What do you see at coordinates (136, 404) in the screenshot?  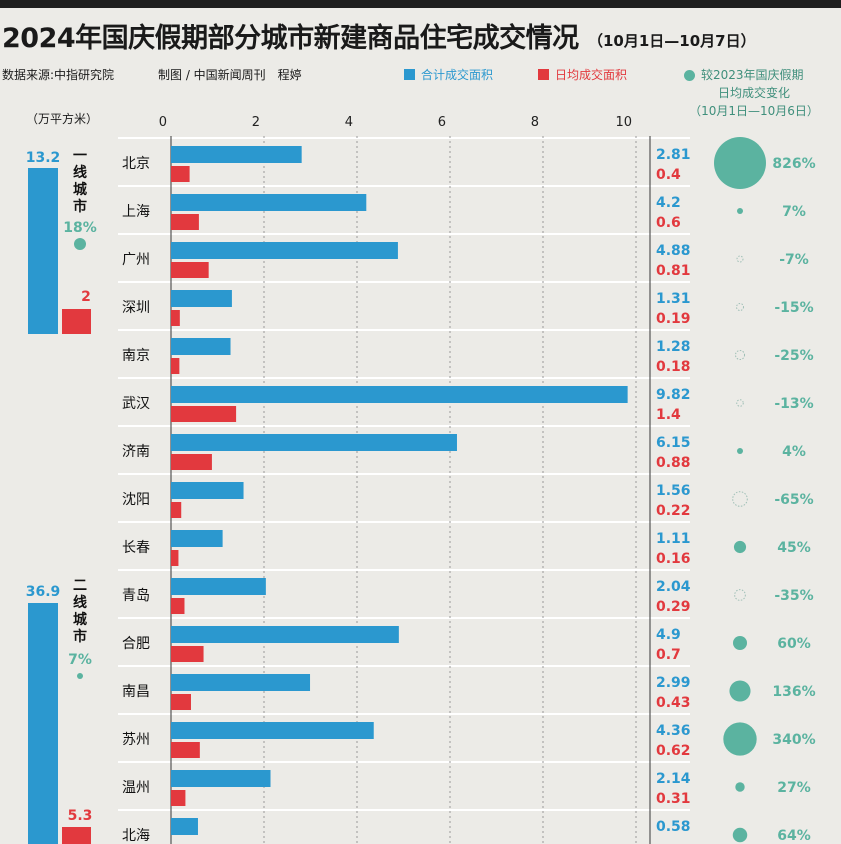 I see `category-label: 武汉` at bounding box center [136, 404].